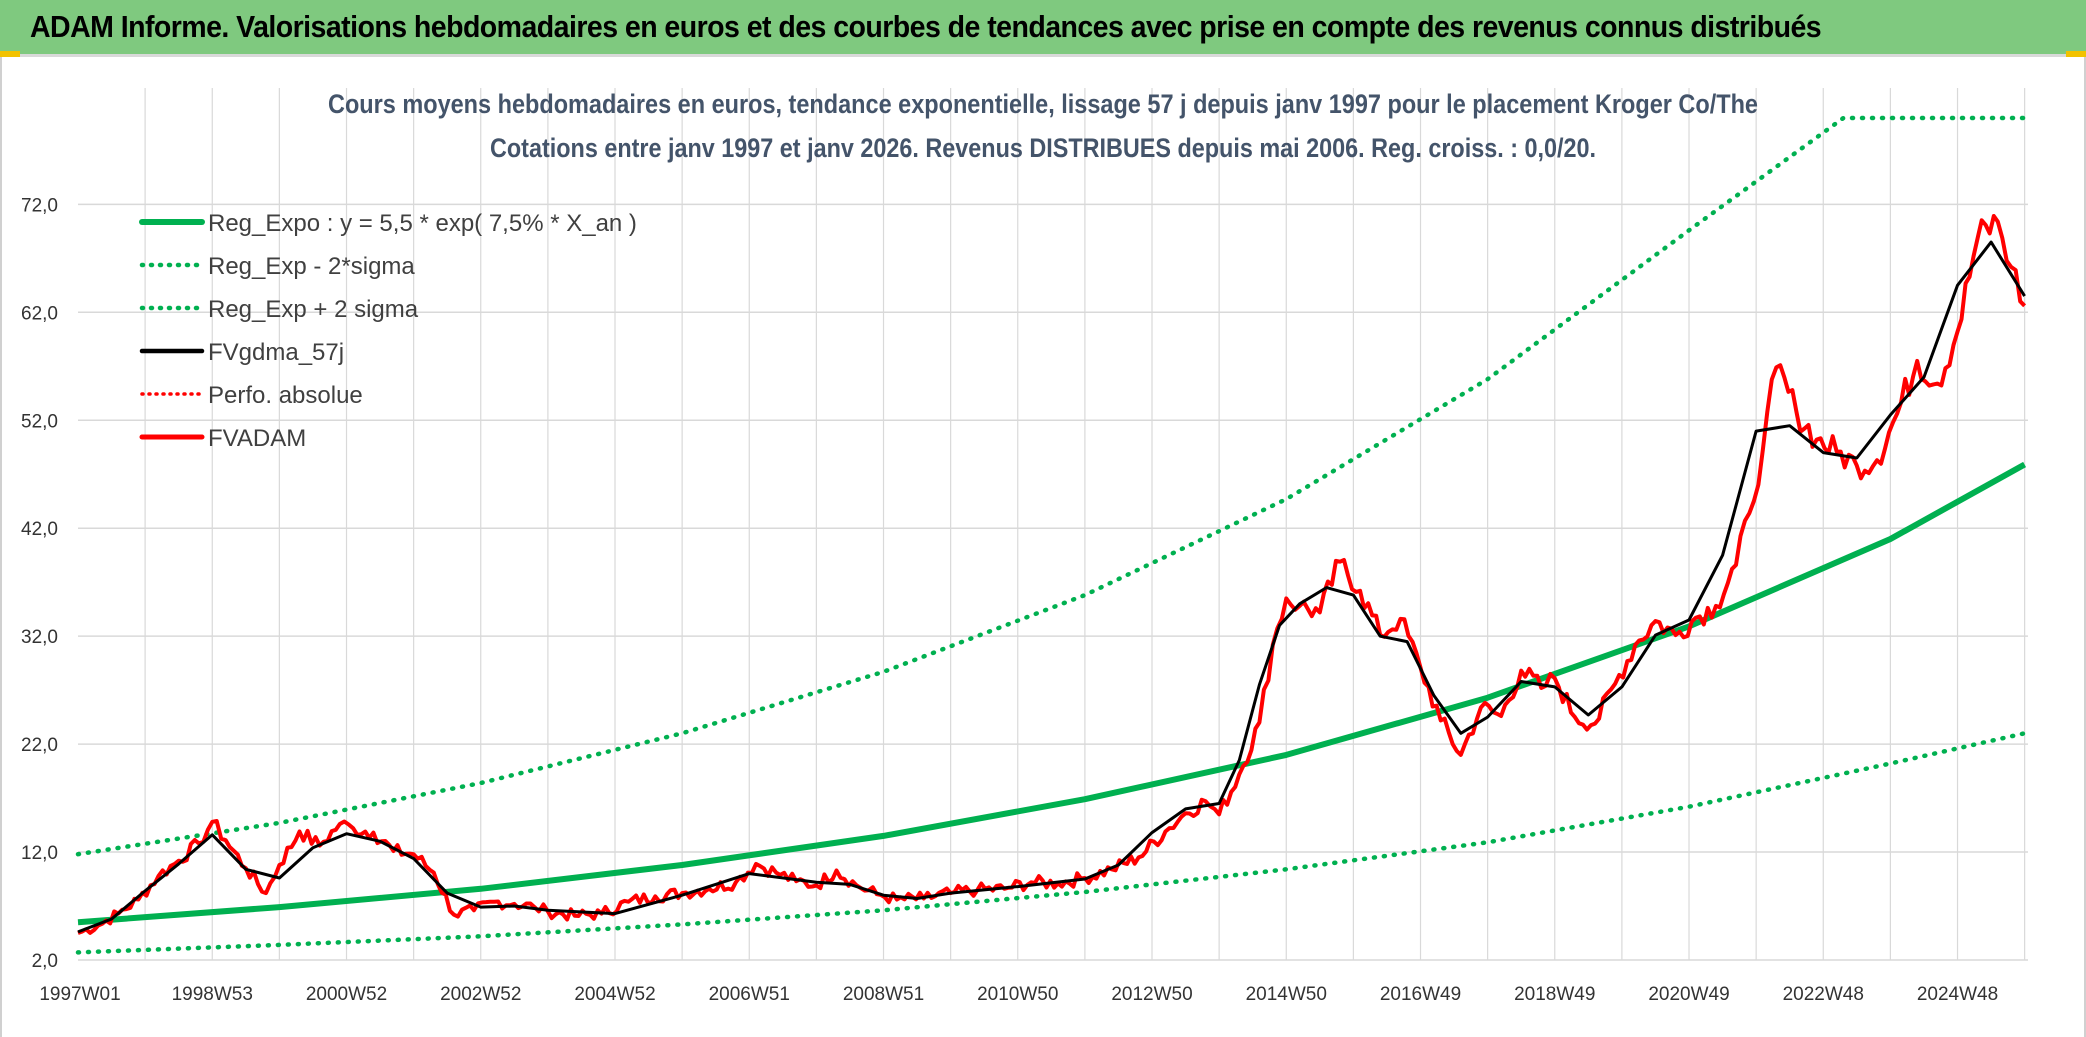 This screenshot has width=2086, height=1037. Describe the element at coordinates (79, 994) in the screenshot. I see `x-tick-label: 1997W01` at that location.